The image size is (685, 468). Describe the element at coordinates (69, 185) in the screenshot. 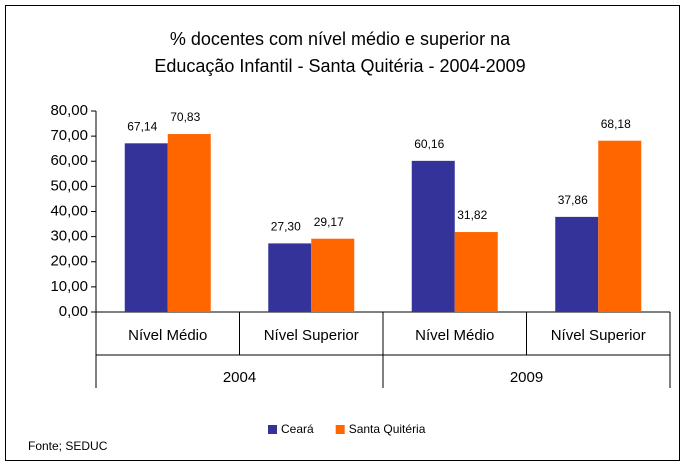

I see `y-tick-label: 50,00` at that location.